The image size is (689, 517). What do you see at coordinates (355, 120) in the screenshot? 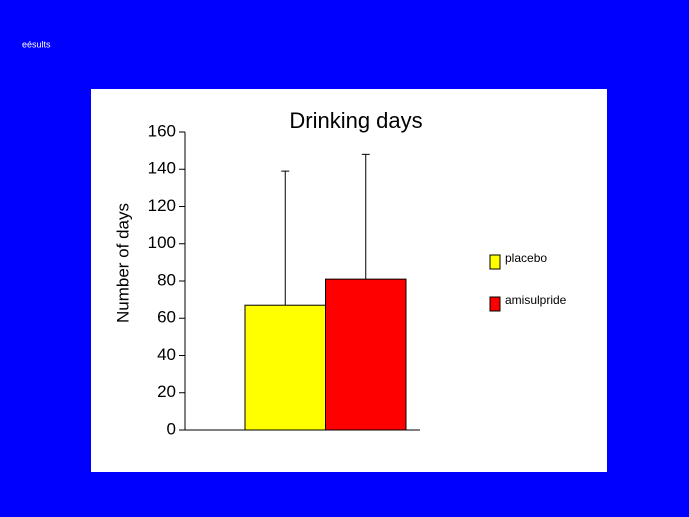
I see `chart-title: Drinking days` at bounding box center [355, 120].